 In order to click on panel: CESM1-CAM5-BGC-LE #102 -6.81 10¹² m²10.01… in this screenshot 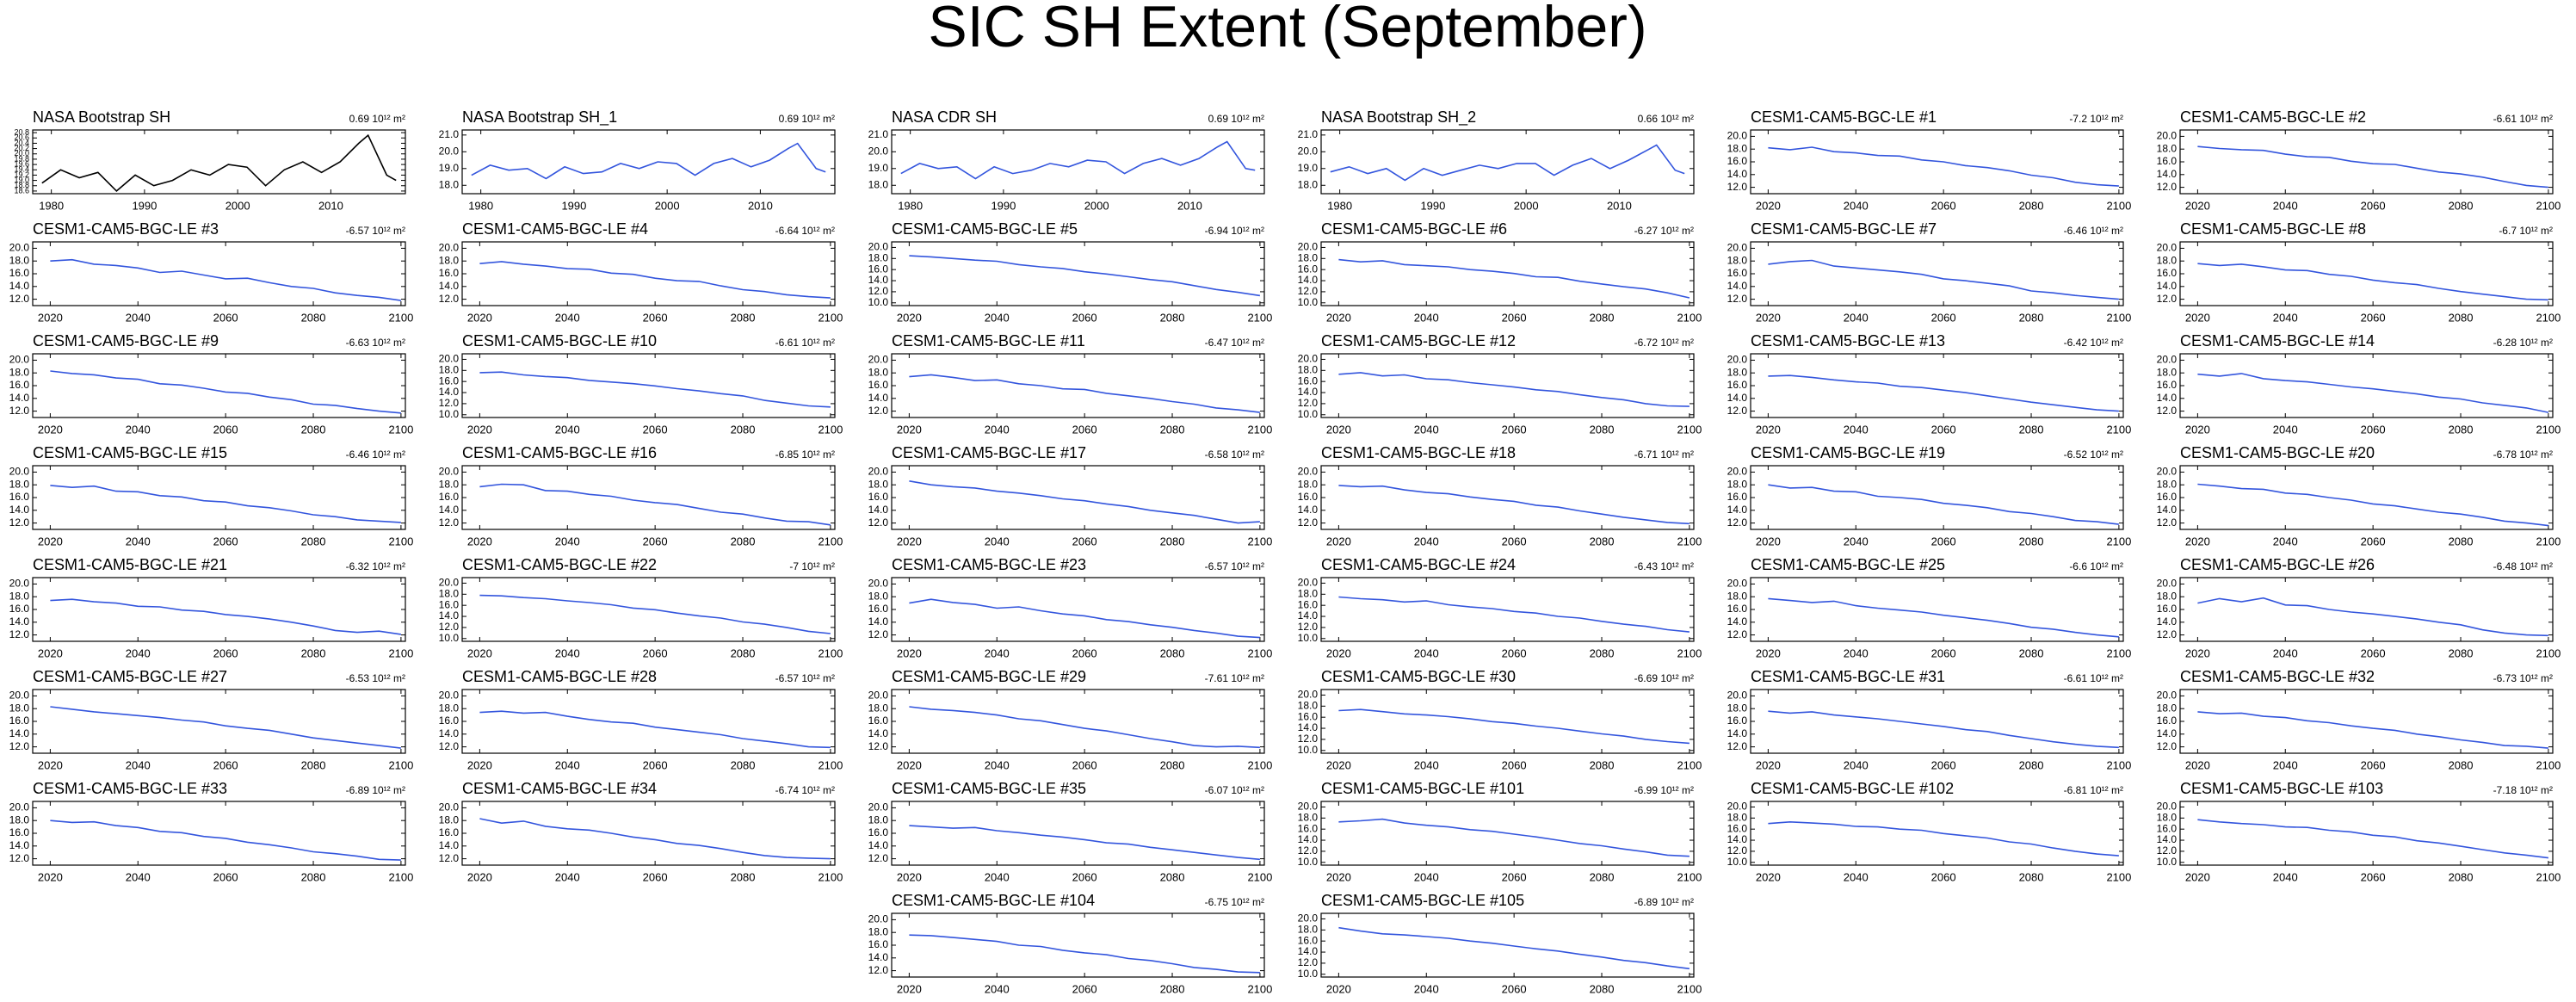, I will do `click(1929, 832)`.